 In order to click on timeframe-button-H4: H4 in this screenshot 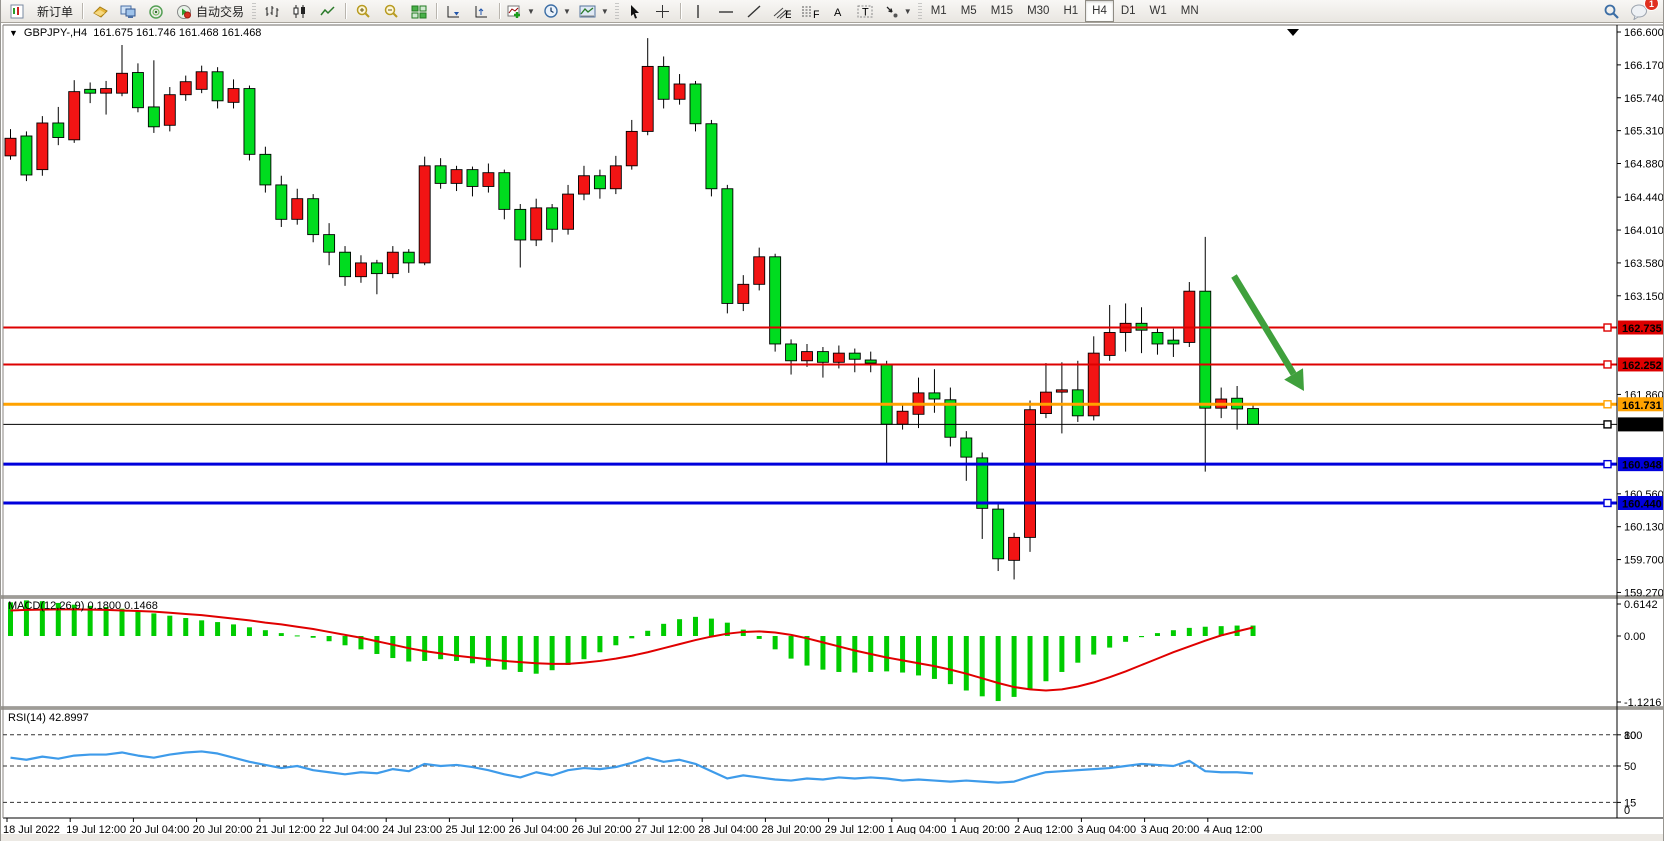, I will do `click(1099, 11)`.